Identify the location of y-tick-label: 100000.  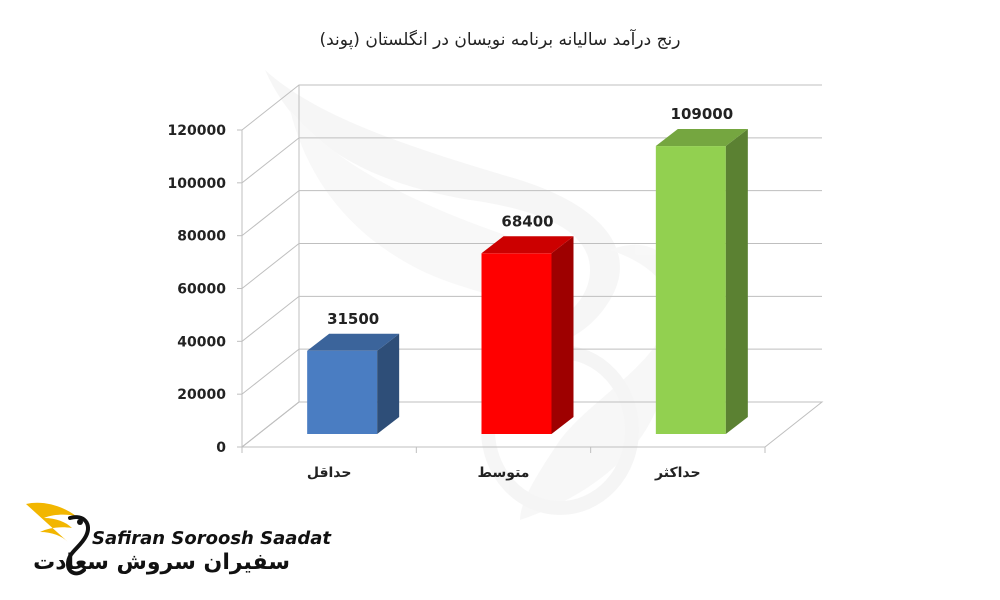
(197, 184).